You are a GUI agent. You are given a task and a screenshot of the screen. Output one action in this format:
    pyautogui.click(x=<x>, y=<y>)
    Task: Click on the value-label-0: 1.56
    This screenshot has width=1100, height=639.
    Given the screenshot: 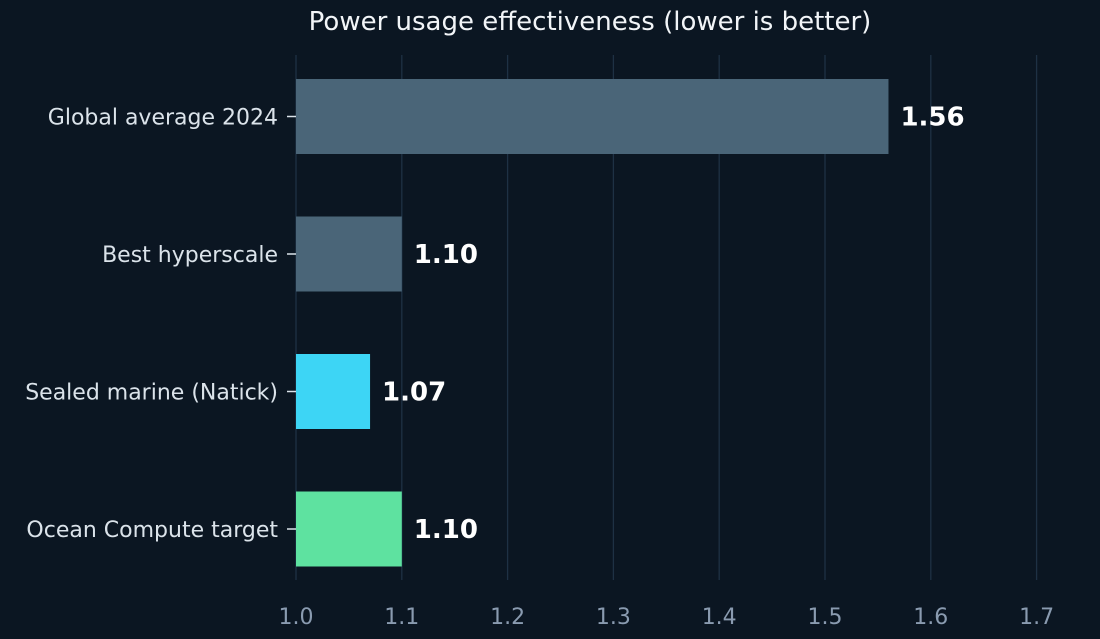 What is the action you would take?
    pyautogui.click(x=932, y=118)
    